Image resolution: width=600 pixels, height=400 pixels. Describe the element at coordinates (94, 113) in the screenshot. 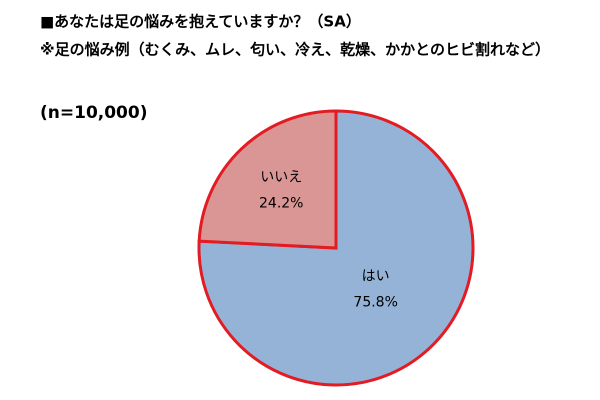

I see `sample-size: (n=10,000)` at that location.